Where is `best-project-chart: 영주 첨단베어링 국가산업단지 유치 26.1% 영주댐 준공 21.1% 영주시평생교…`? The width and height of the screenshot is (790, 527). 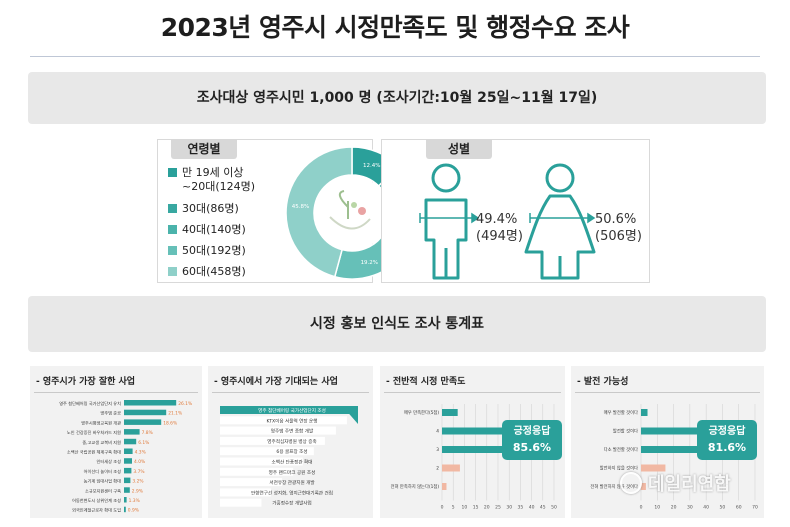
best-project-chart: 영주 첨단베어링 국가산업단지 유치 26.1% 영주댐 준공 21.1% 영주시평생교… is located at coordinates (125, 457).